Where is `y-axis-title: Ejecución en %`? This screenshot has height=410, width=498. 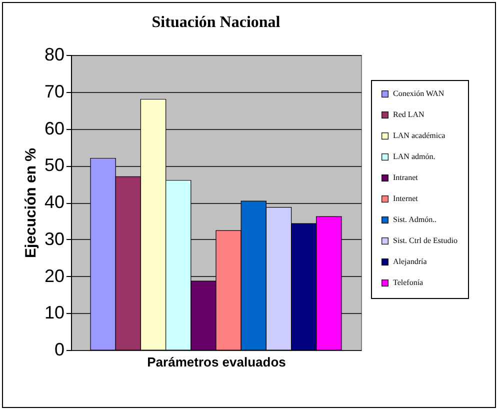 y-axis-title: Ejecución en % is located at coordinates (31, 203).